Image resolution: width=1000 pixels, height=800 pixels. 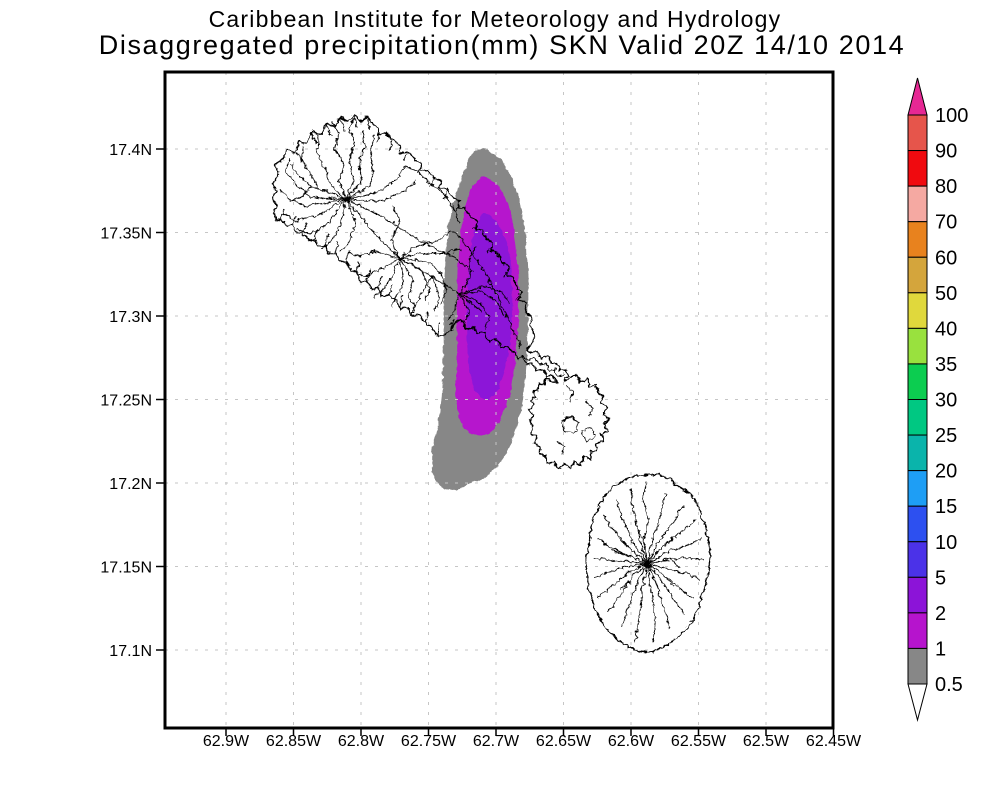 I want to click on colorbar-tick-label: 10, so click(x=946, y=543).